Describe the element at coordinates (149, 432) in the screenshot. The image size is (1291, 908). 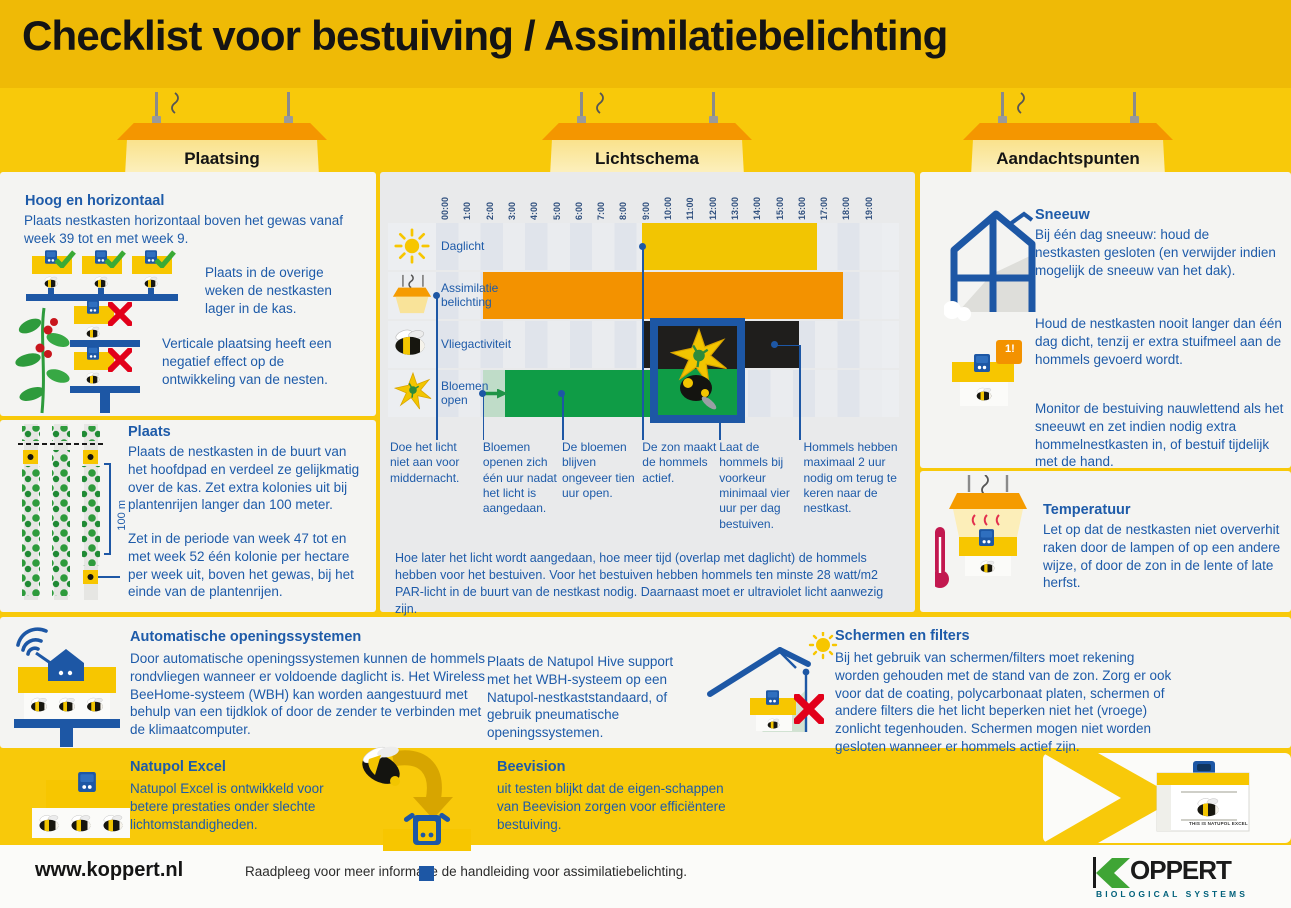
I see `heading-plaats: Plaats` at that location.